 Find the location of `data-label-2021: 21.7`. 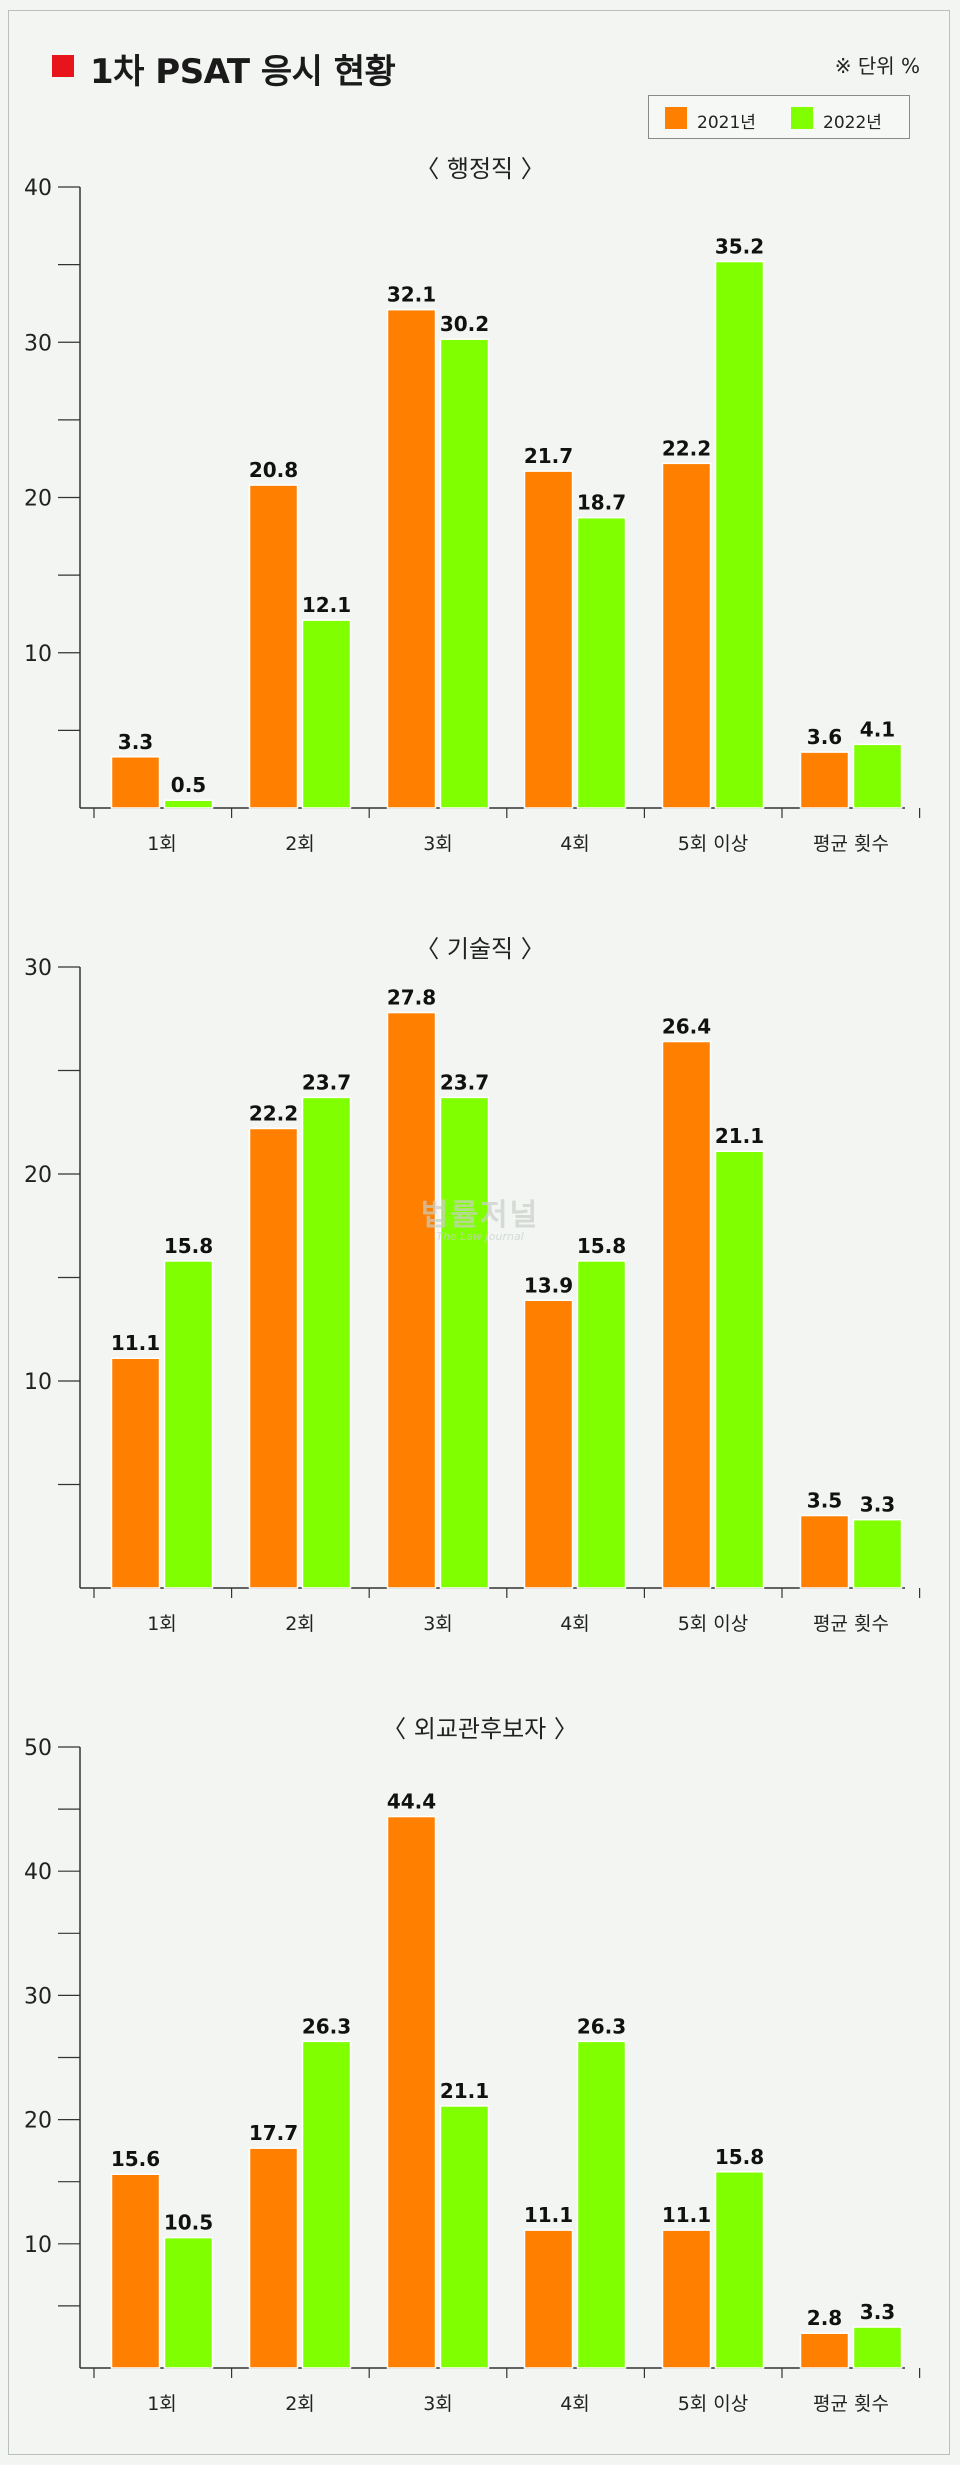

data-label-2021: 21.7 is located at coordinates (548, 456).